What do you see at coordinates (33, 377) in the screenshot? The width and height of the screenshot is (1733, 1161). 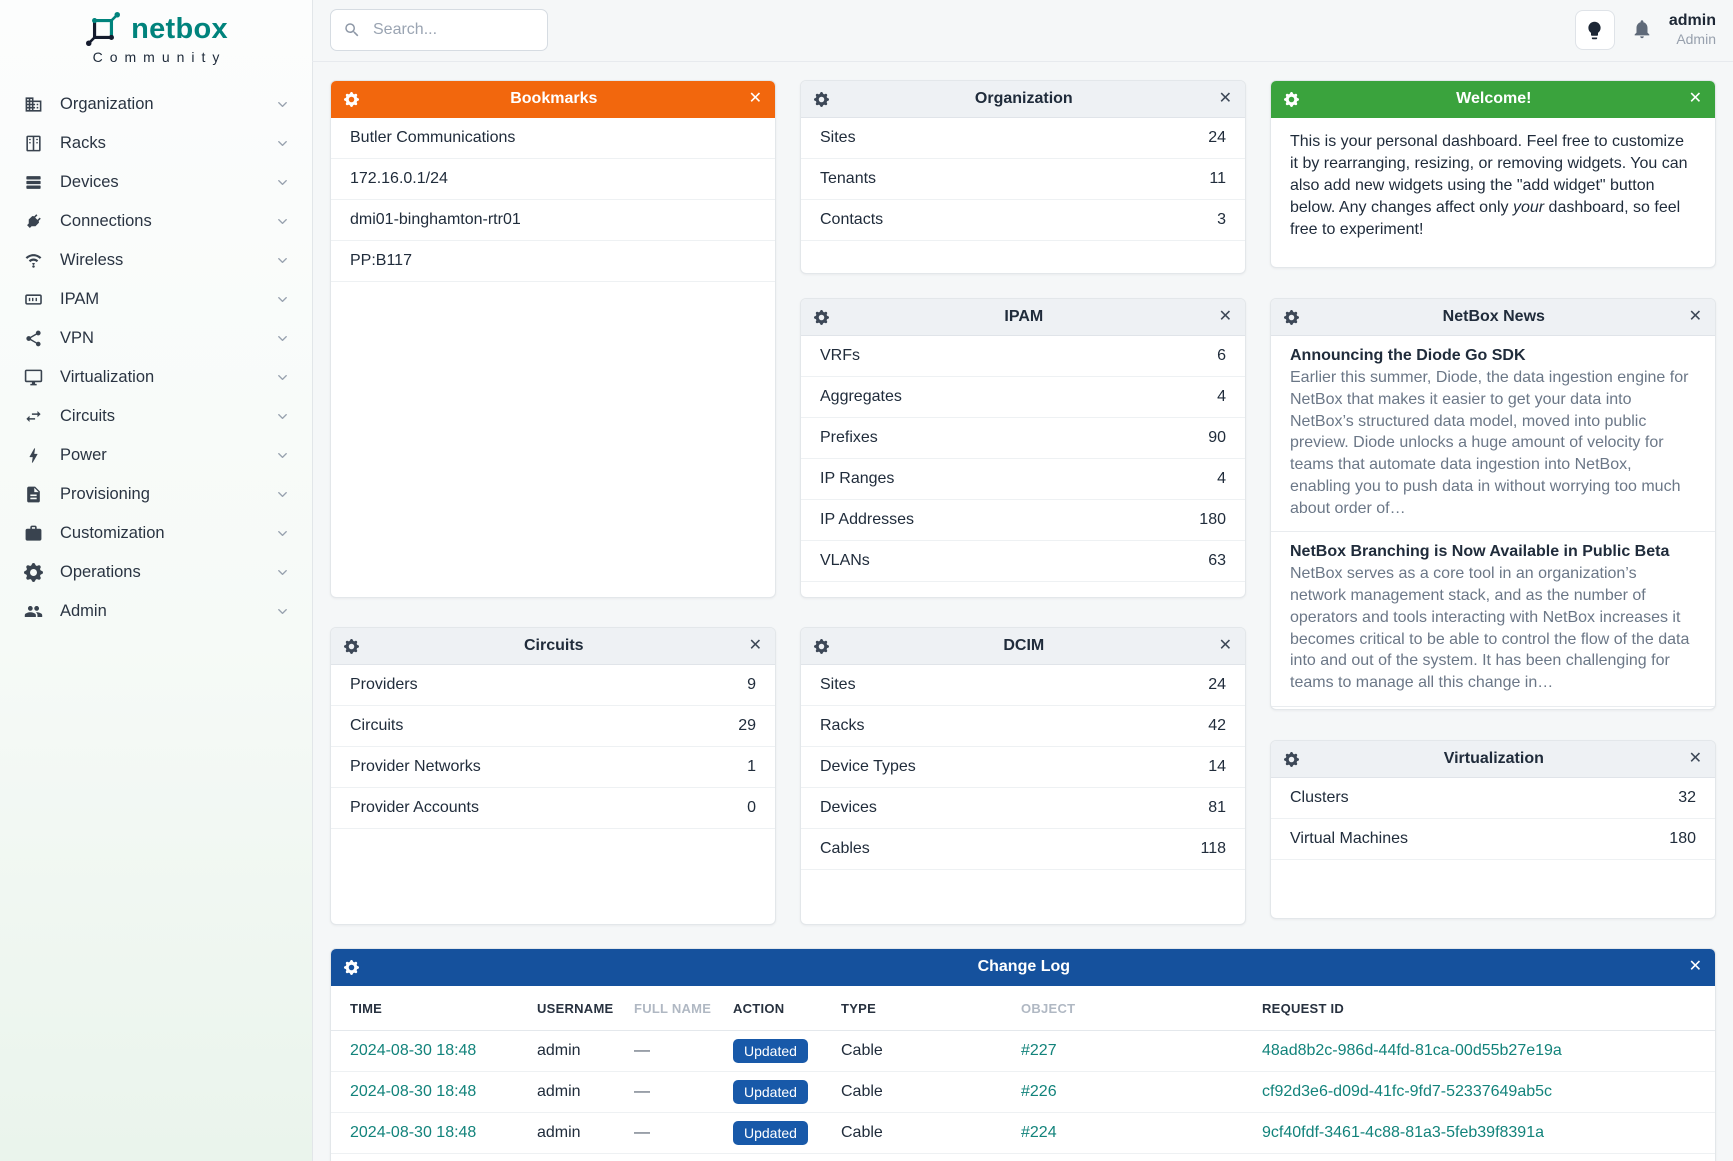 I see `monitor-icon` at bounding box center [33, 377].